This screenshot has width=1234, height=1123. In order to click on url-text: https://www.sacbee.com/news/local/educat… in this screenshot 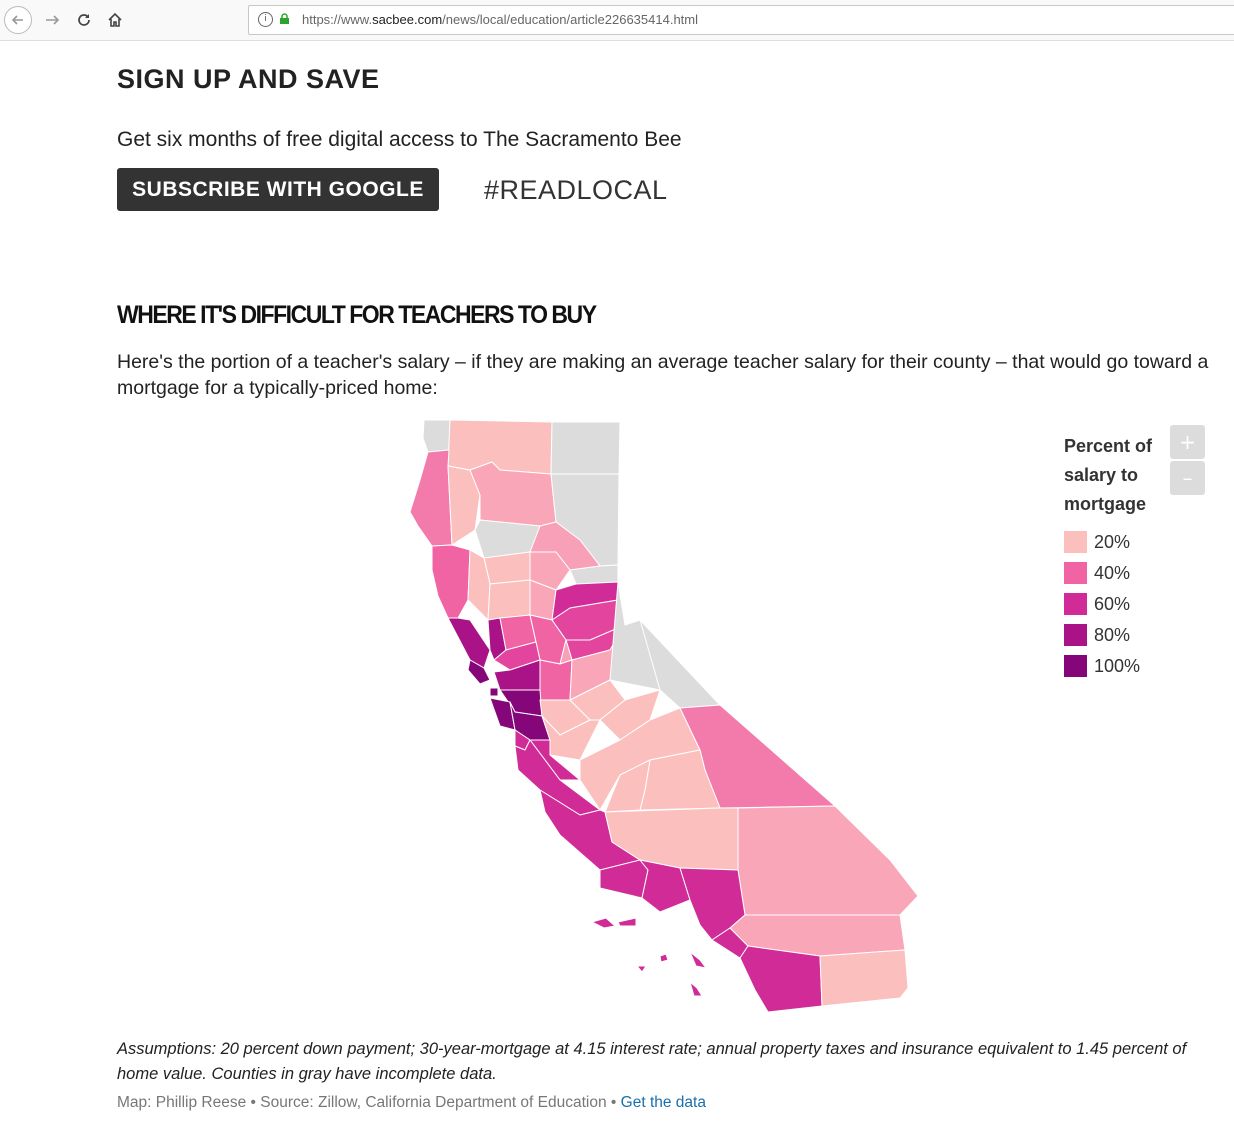, I will do `click(500, 19)`.